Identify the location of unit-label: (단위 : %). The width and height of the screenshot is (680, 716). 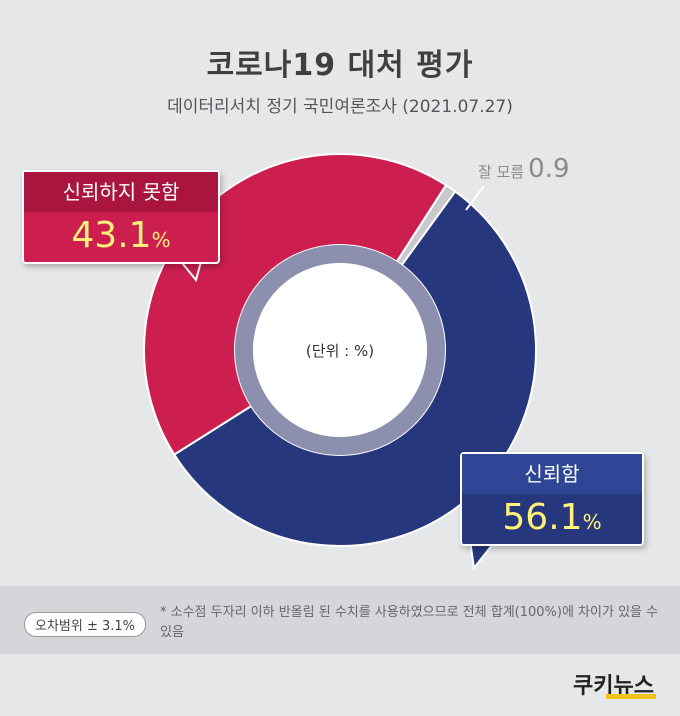
(340, 351).